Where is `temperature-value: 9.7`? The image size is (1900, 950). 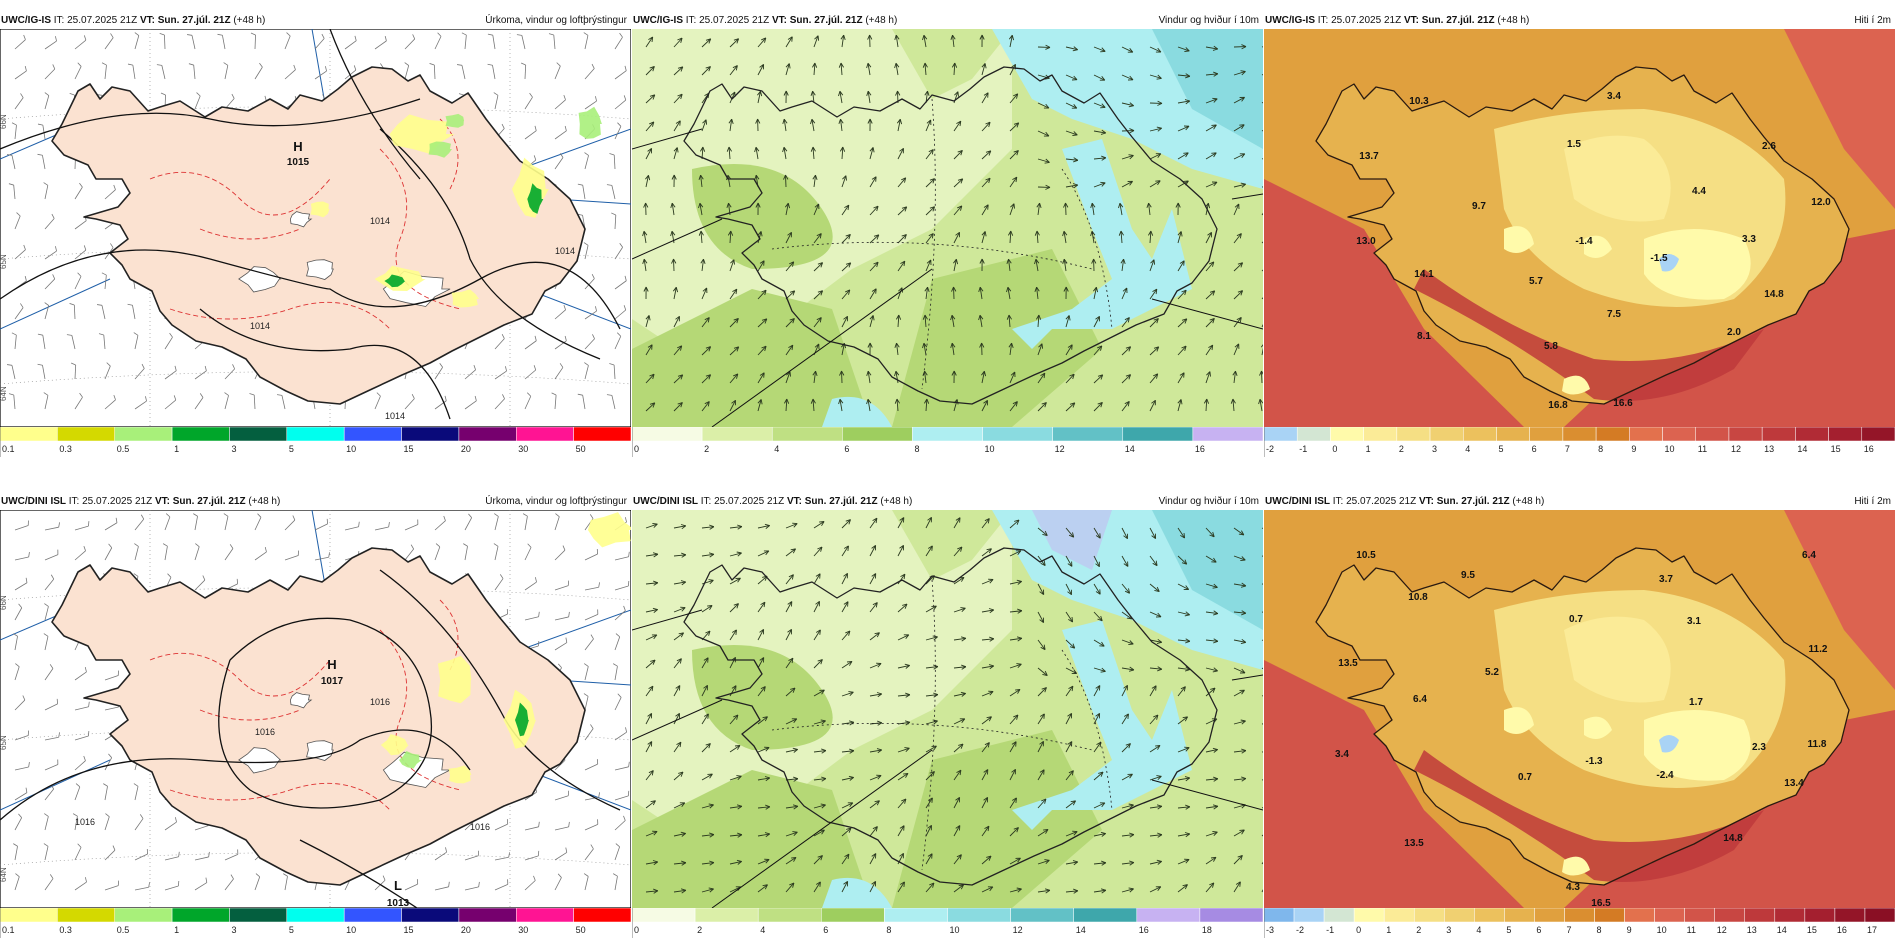
temperature-value: 9.7 is located at coordinates (1479, 206).